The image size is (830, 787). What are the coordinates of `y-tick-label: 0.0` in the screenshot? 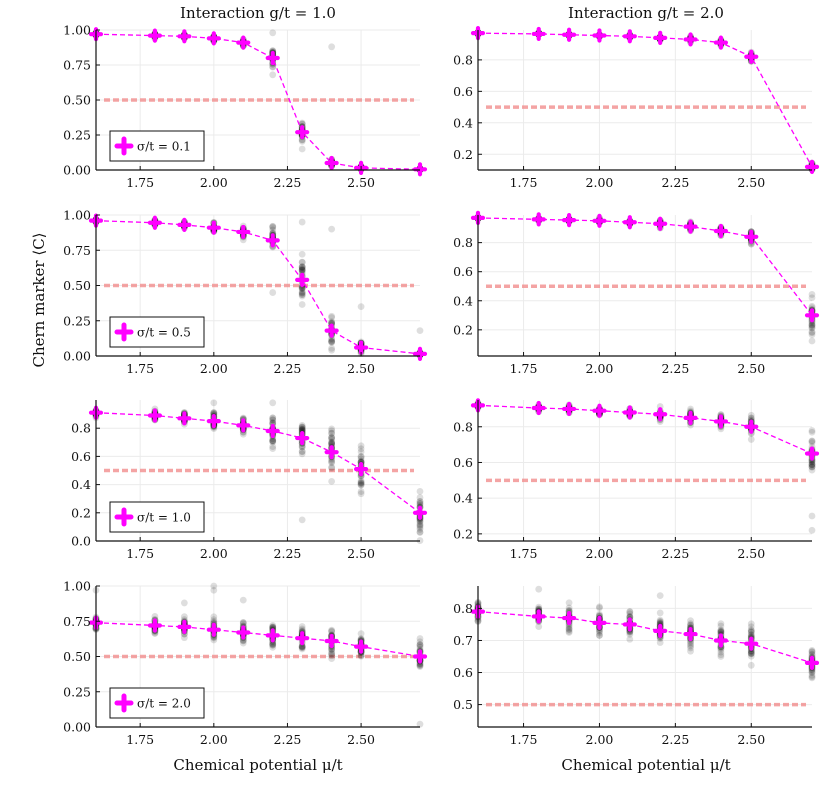 It's located at (81, 541).